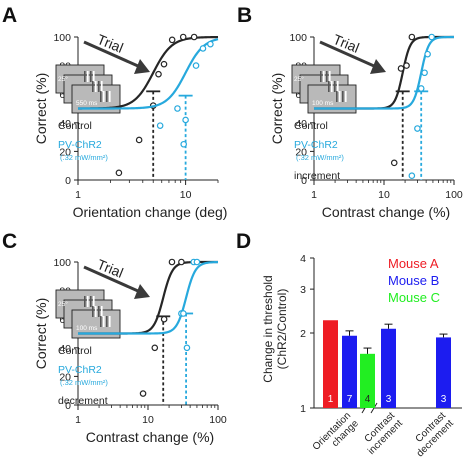 The width and height of the screenshot is (474, 465). I want to click on group-label: Contrastincrement, so click(381, 433).